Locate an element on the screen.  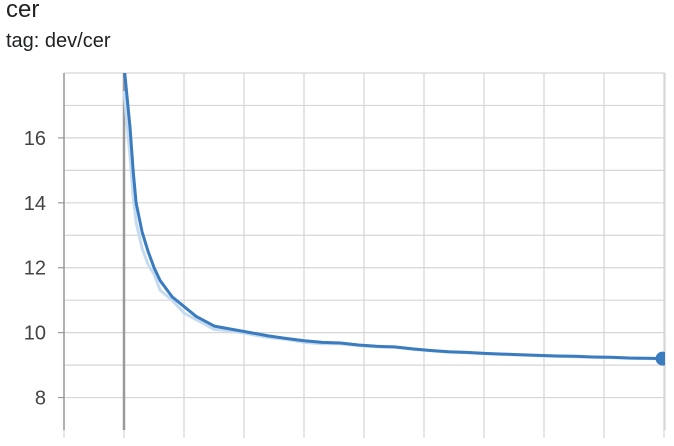
y-tick-label: 8 is located at coordinates (40, 399).